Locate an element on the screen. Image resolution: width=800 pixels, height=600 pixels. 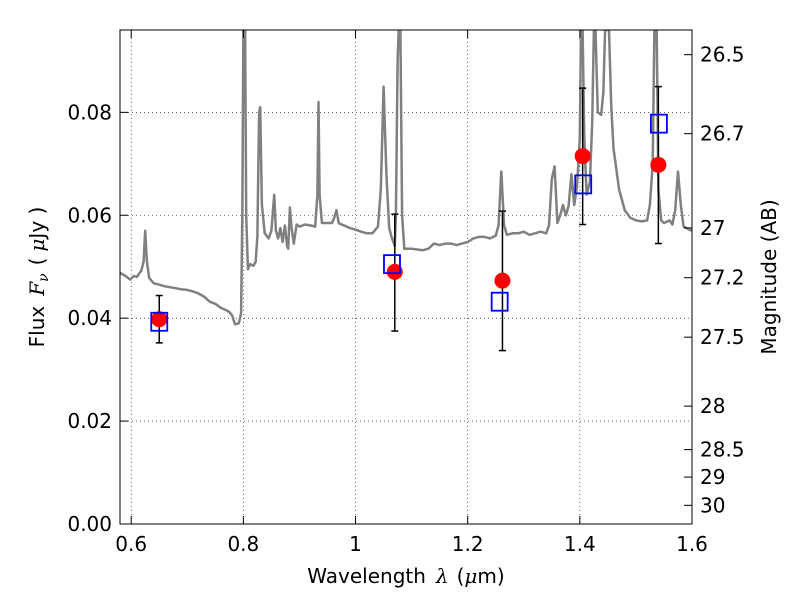
x-tick-label: 0.8 is located at coordinates (243, 544).